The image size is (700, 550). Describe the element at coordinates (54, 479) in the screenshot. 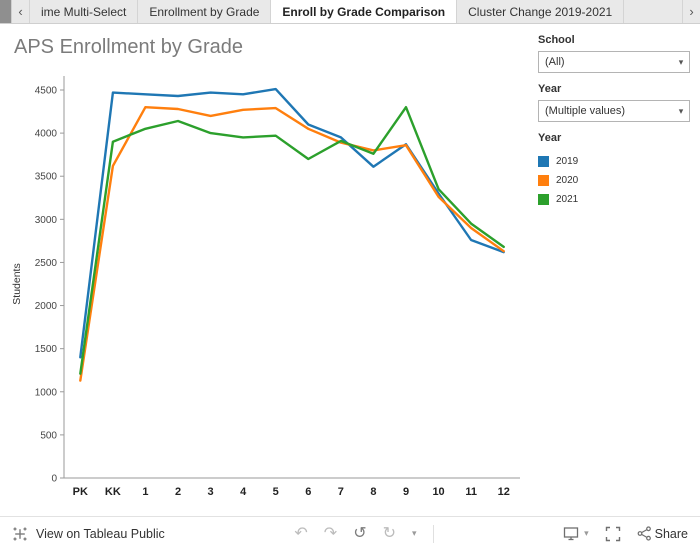

I see `svg-text: 0` at that location.